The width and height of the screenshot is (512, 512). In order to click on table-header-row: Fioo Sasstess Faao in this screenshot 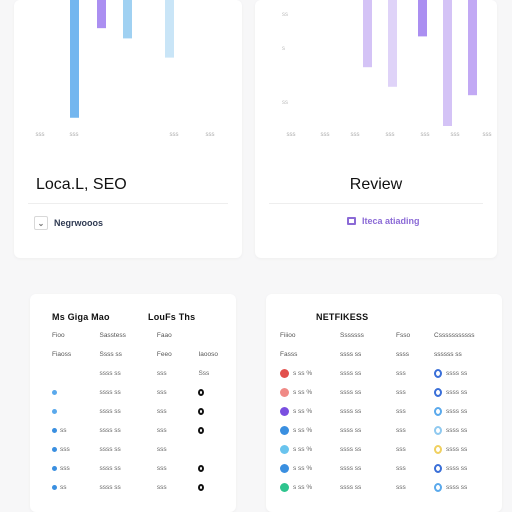, I will do `click(135, 335)`.